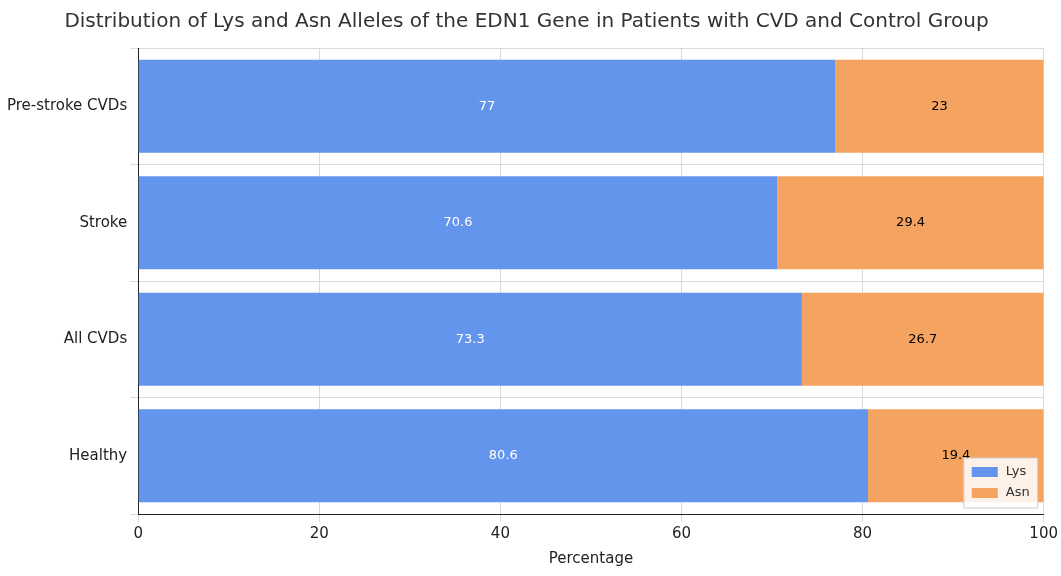 The image size is (1061, 576). Describe the element at coordinates (1017, 492) in the screenshot. I see `legend-label: Asn` at that location.